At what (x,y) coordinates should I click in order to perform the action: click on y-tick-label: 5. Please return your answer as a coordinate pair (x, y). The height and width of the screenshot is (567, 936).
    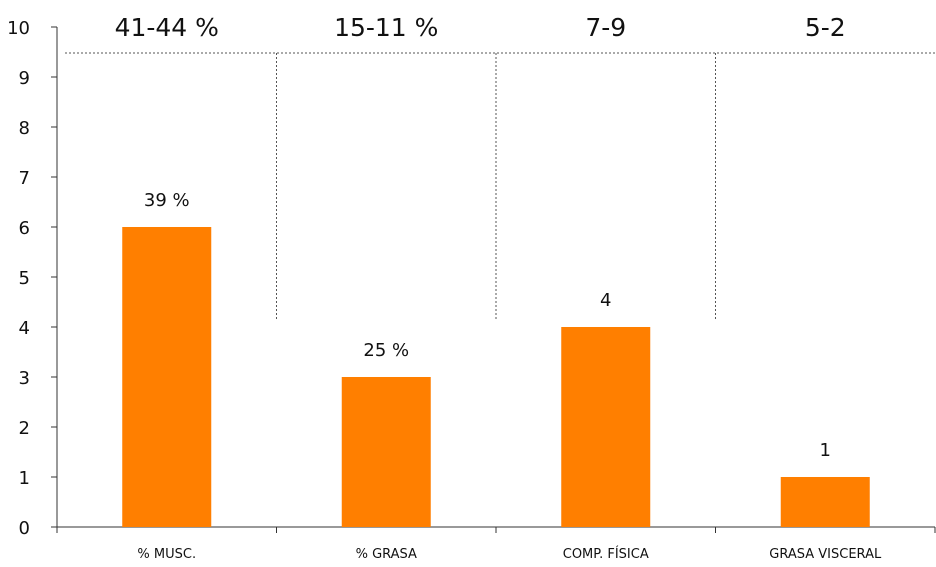
    Looking at the image, I should click on (24, 278).